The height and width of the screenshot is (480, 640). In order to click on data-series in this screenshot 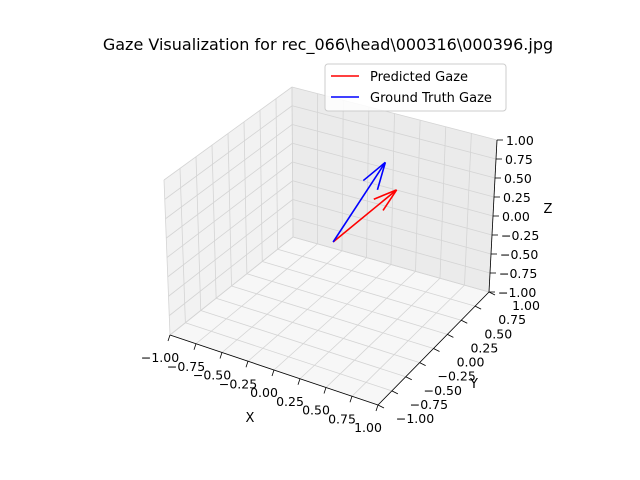, I will do `click(365, 202)`.